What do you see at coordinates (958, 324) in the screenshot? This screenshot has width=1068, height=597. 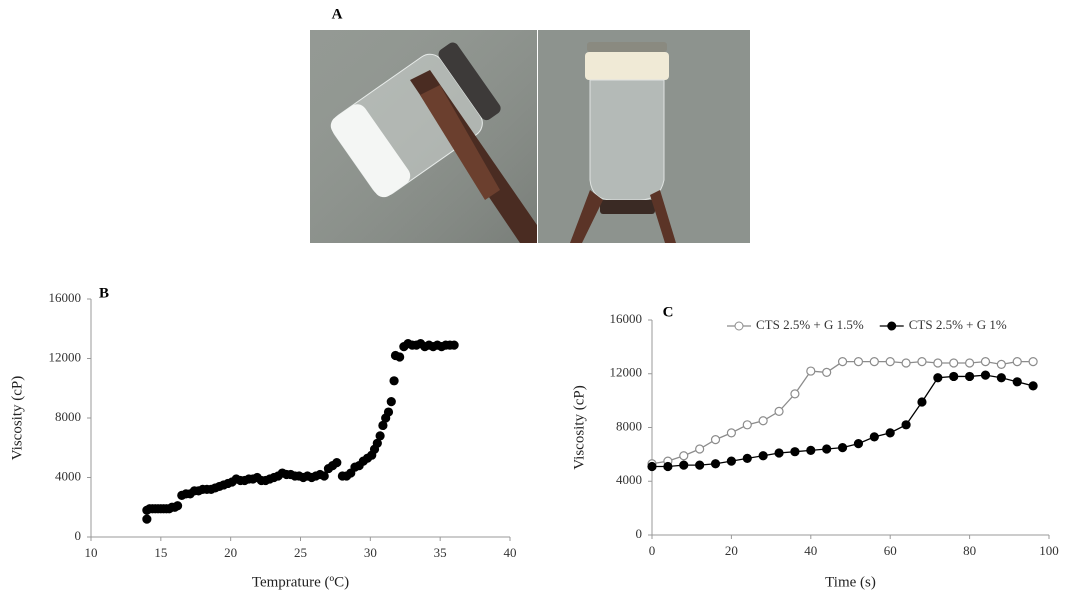 I see `legend-label: CTS 2.5% + G 1%` at bounding box center [958, 324].